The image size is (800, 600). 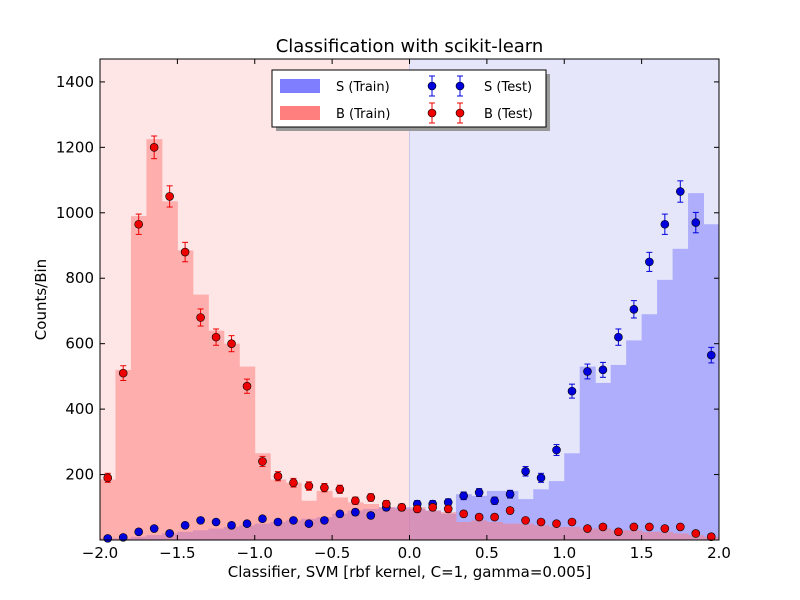 I want to click on y-tick-label: 1000, so click(x=75, y=213).